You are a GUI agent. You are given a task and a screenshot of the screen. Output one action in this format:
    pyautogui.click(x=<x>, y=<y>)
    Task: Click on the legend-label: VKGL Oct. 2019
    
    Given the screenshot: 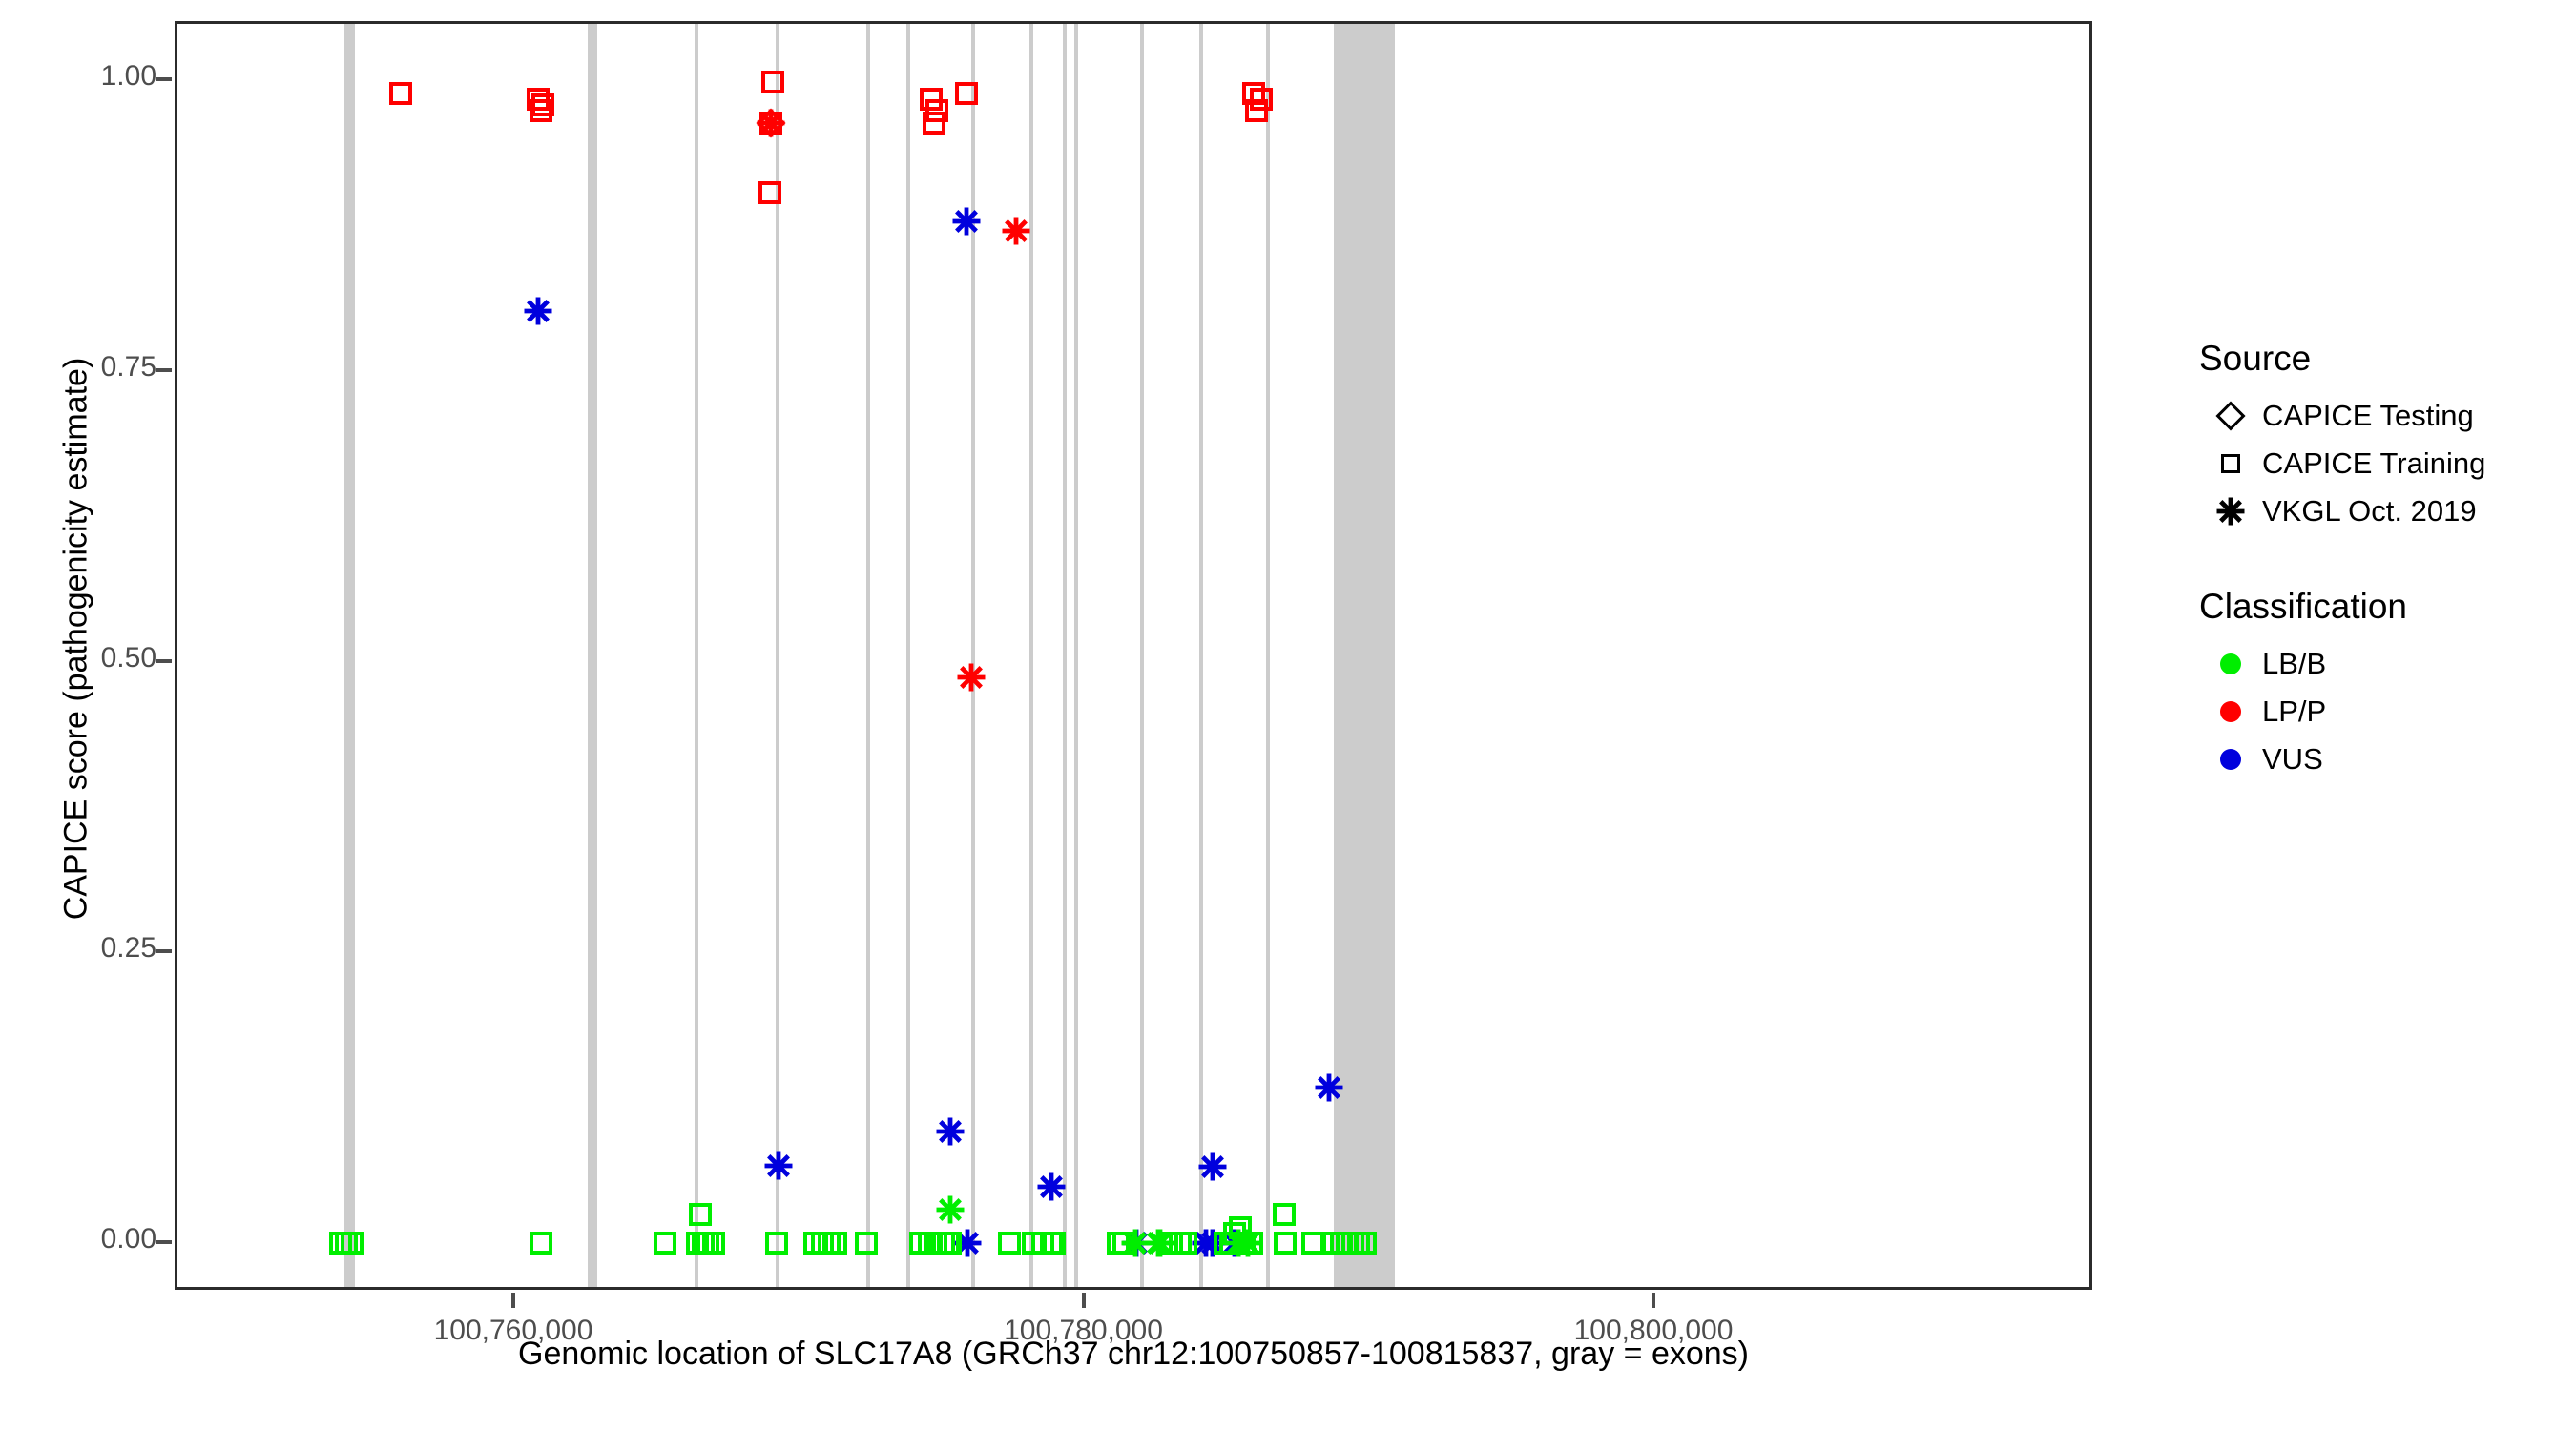 What is the action you would take?
    pyautogui.click(x=2369, y=511)
    